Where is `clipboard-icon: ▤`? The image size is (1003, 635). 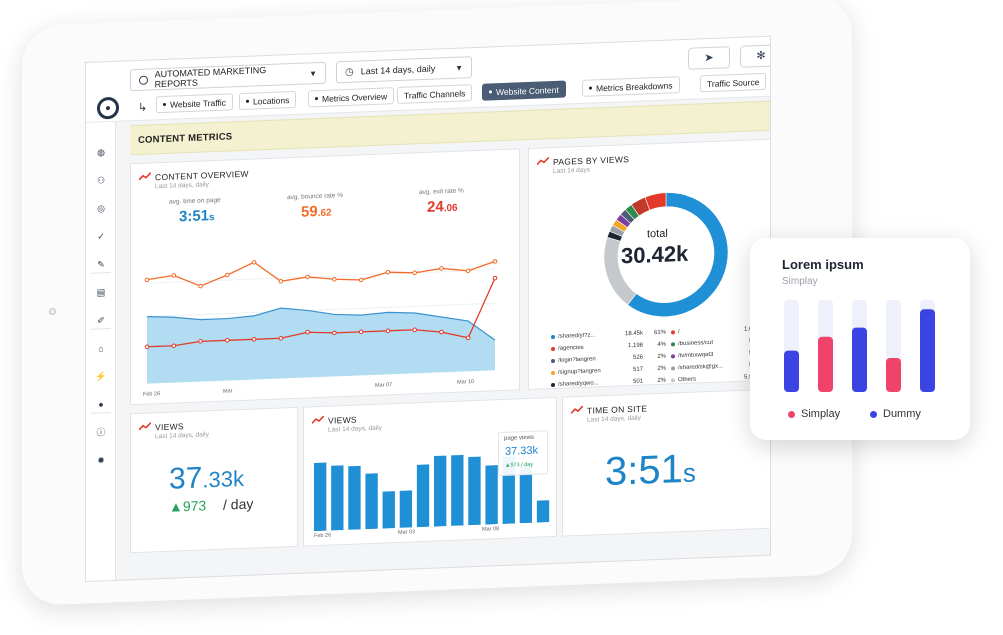 clipboard-icon: ▤ is located at coordinates (101, 292).